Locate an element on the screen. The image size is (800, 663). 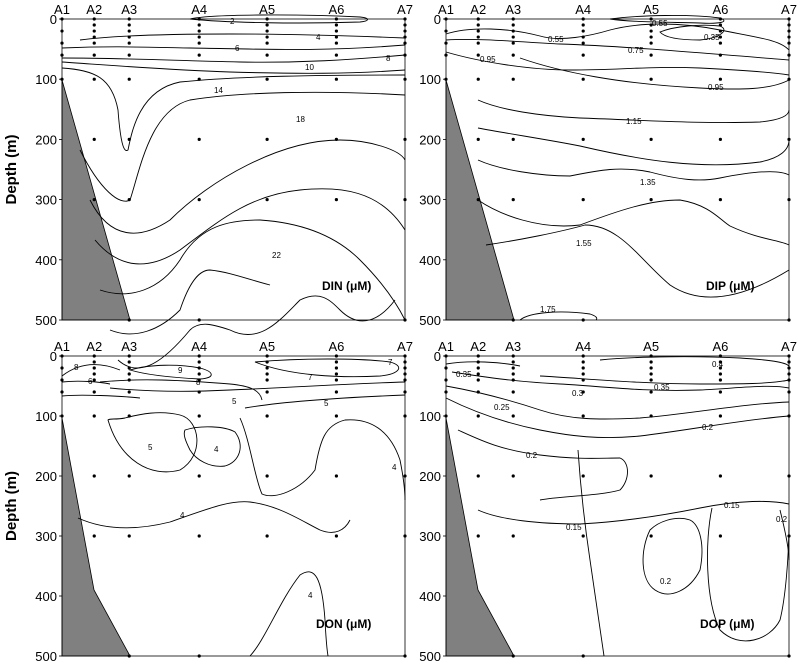
din-panel-title: DIN (μM) is located at coordinates (346, 286).